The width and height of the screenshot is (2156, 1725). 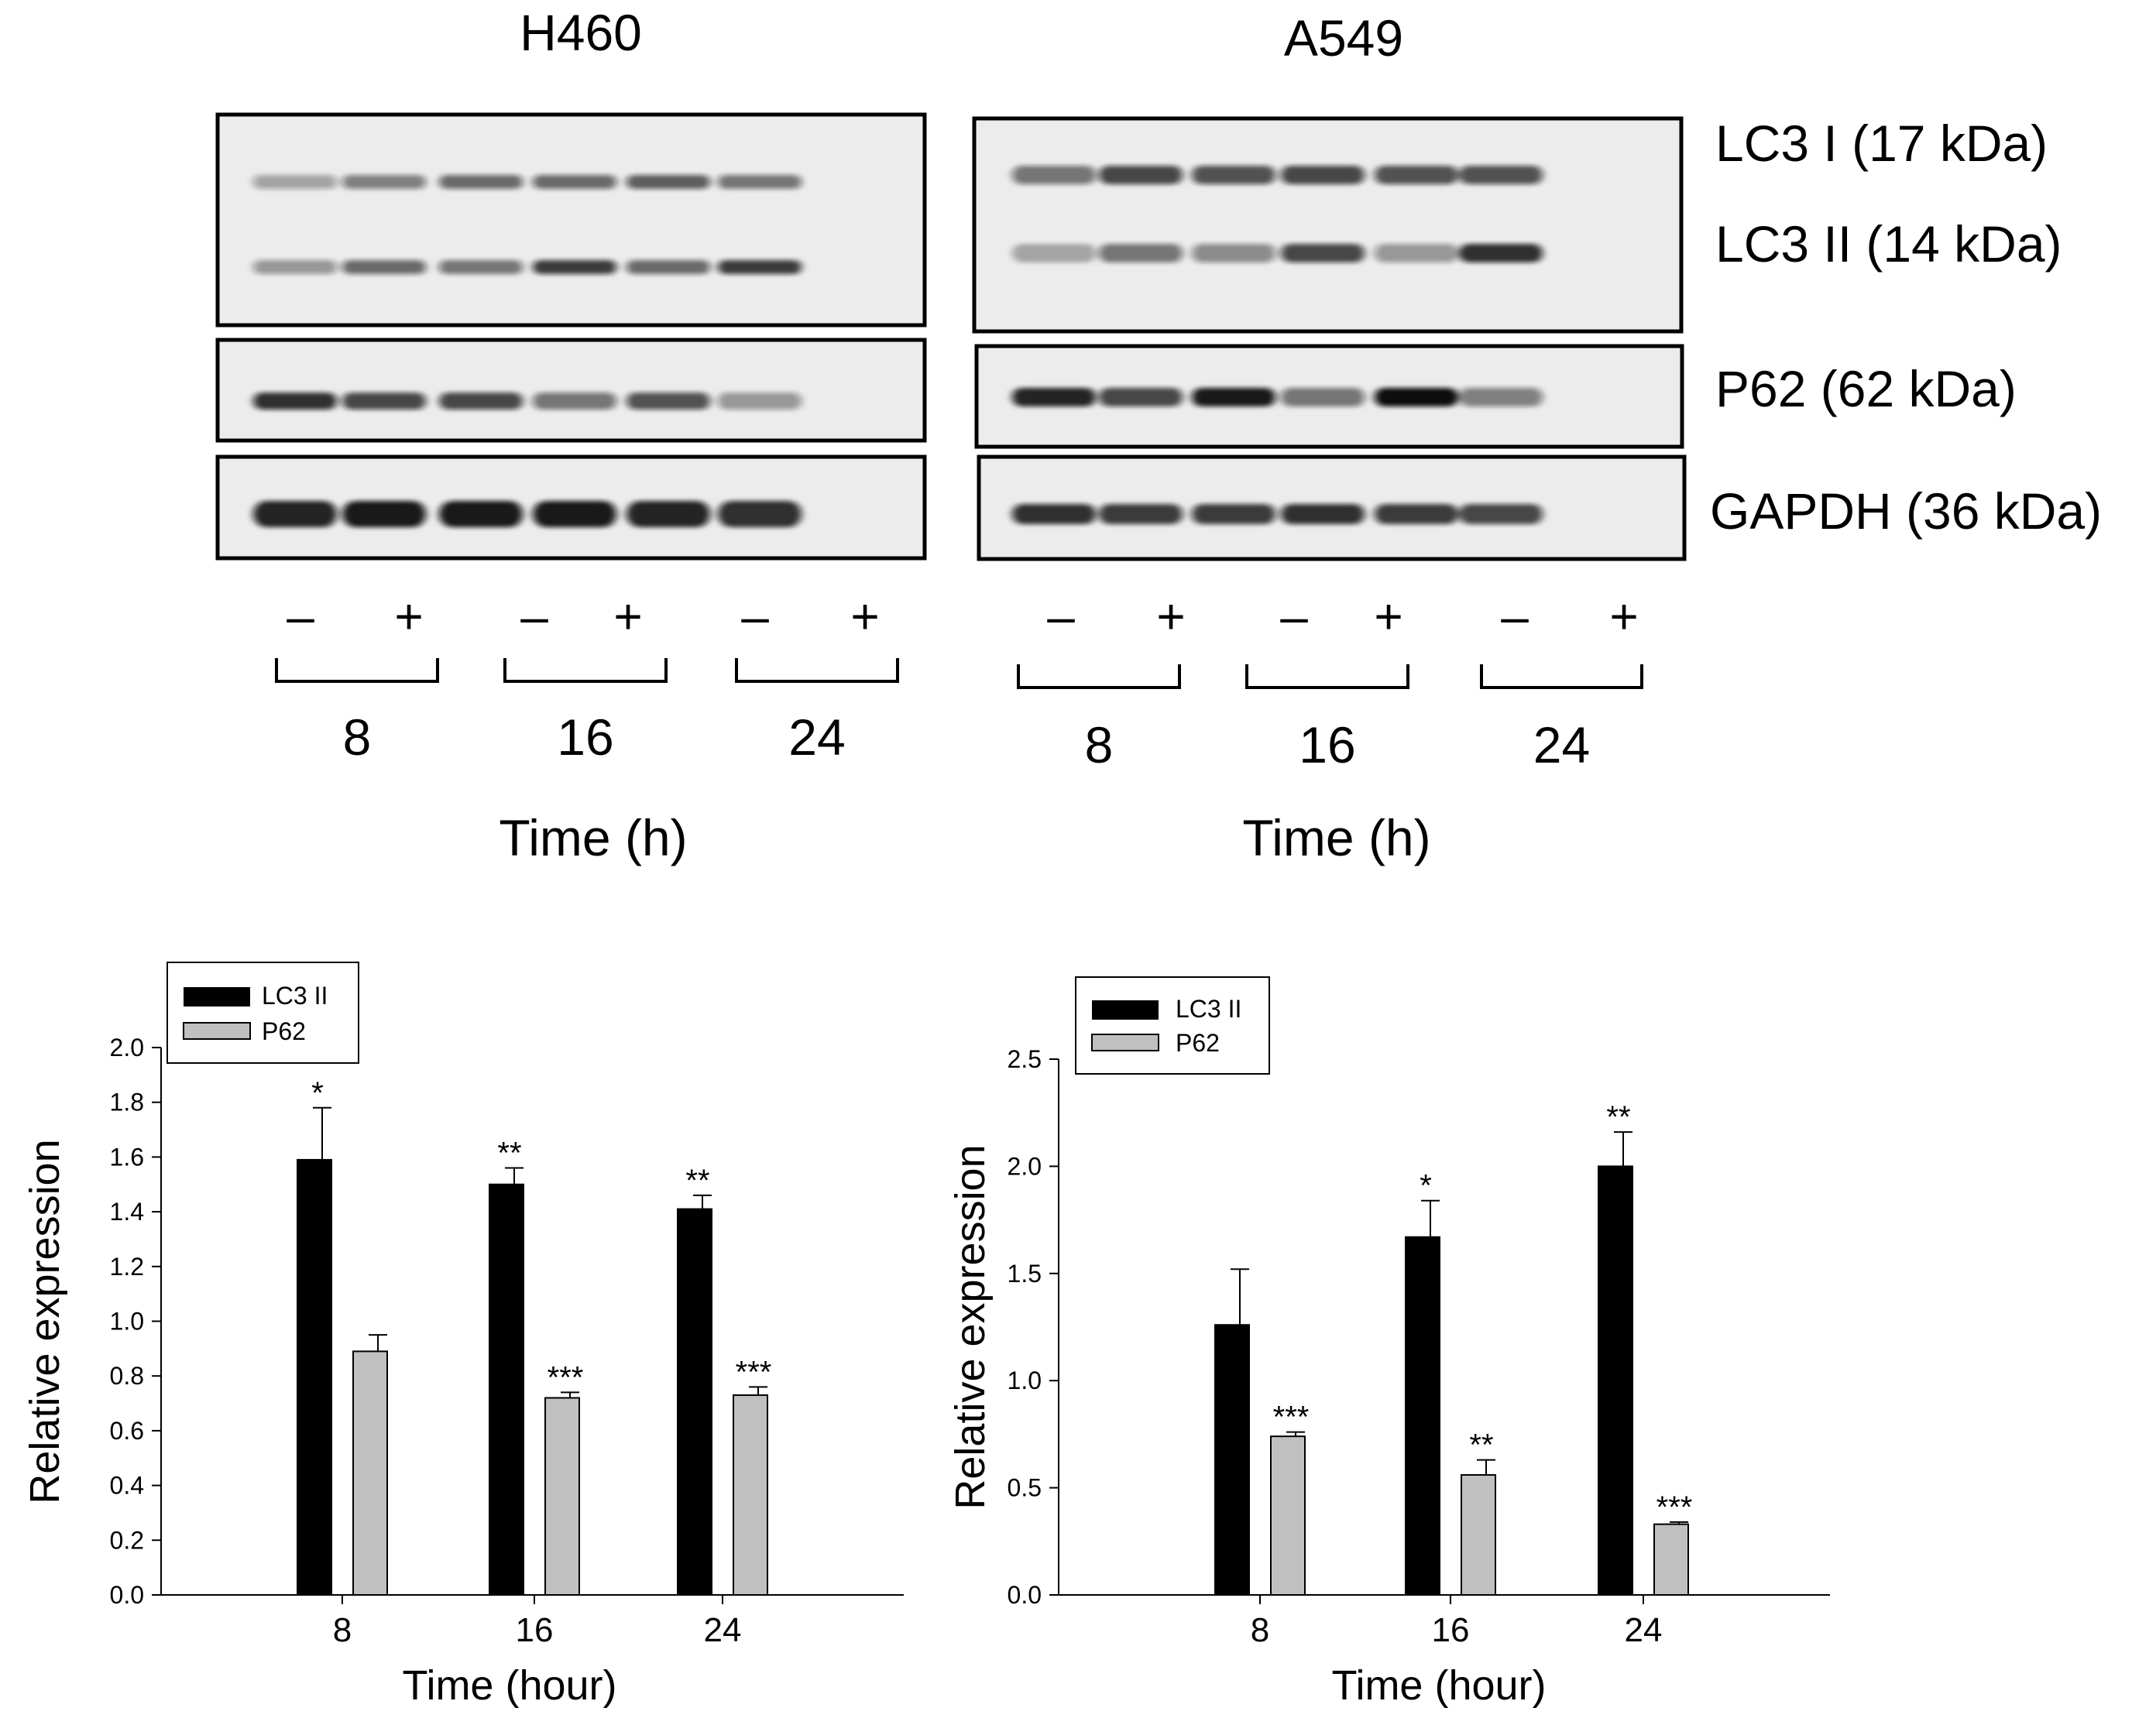 What do you see at coordinates (959, 680) in the screenshot?
I see `lane-annotations: – + – + – +8 16 24 – + – + – +8 16 24` at bounding box center [959, 680].